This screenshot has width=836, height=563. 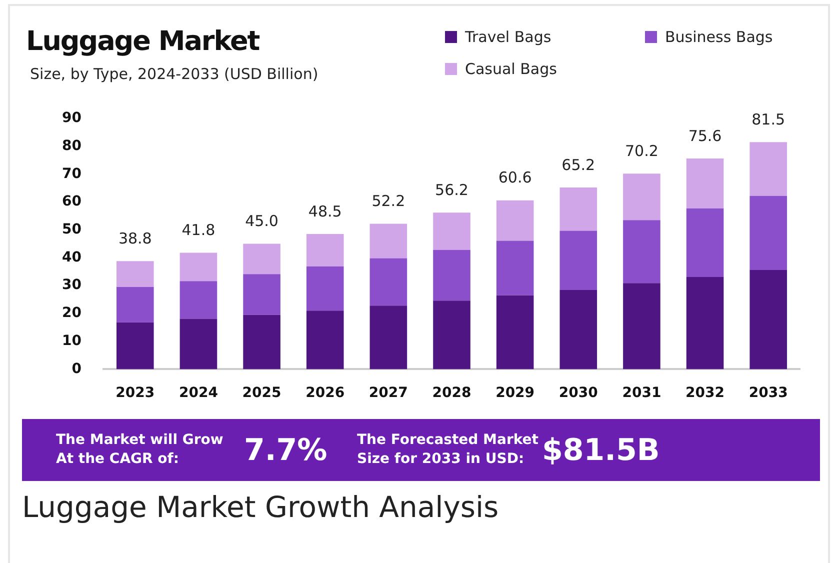 What do you see at coordinates (325, 211) in the screenshot?
I see `total-label: 48.5` at bounding box center [325, 211].